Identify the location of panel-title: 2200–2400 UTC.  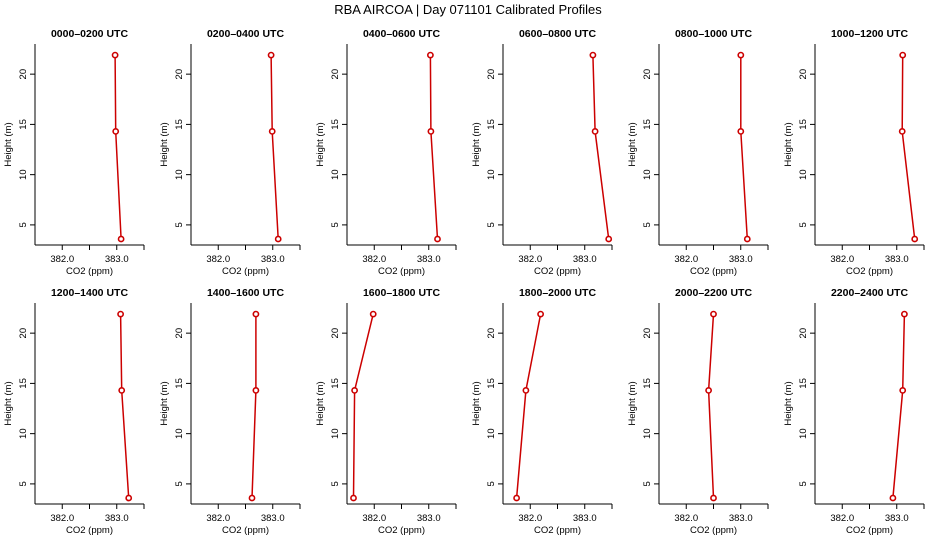
(869, 293).